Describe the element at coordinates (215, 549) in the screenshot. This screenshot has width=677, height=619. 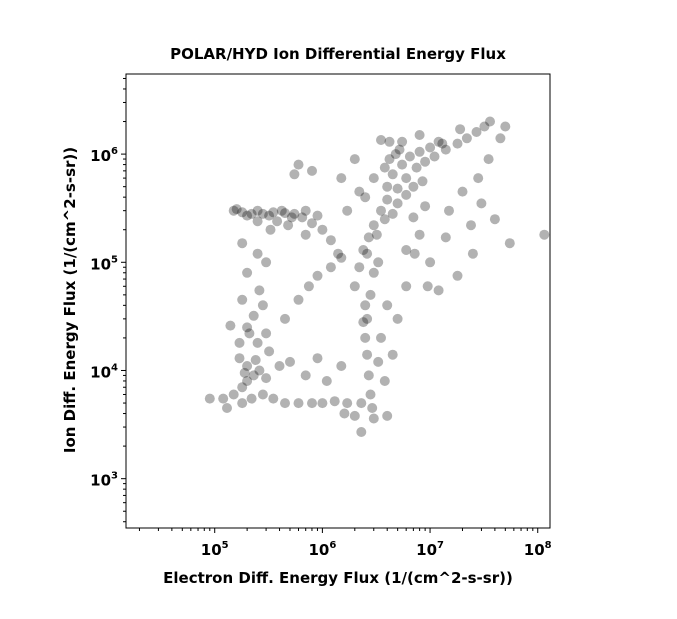
I see `tick-label: 105` at that location.